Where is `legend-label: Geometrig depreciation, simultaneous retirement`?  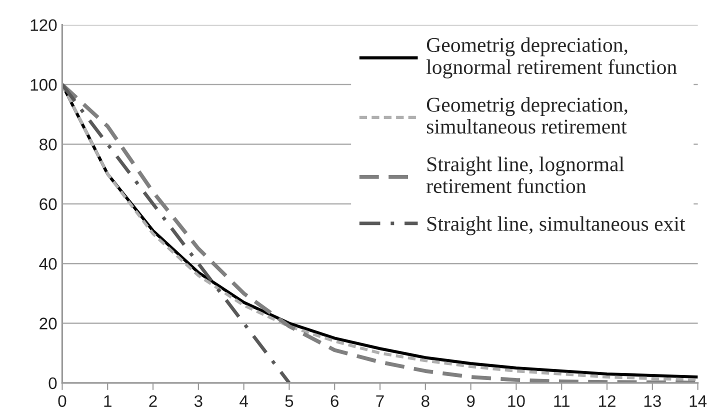 legend-label: Geometrig depreciation, simultaneous retirement is located at coordinates (527, 115).